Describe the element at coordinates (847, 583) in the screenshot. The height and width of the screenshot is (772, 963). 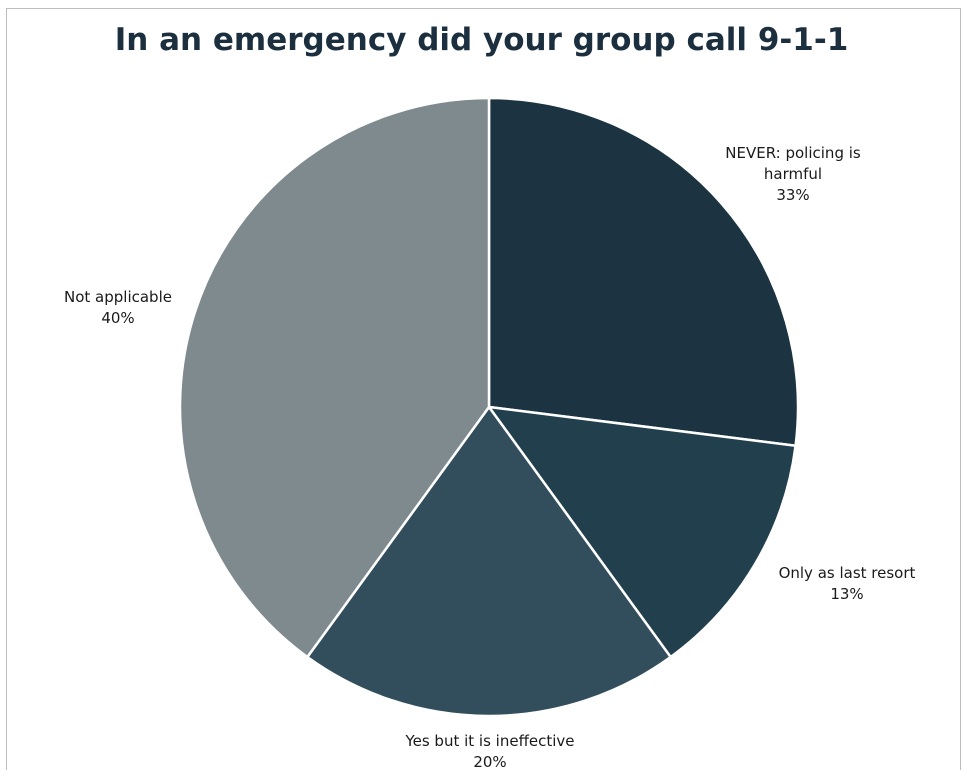
I see `slice-label: Only as last resort 13%` at that location.